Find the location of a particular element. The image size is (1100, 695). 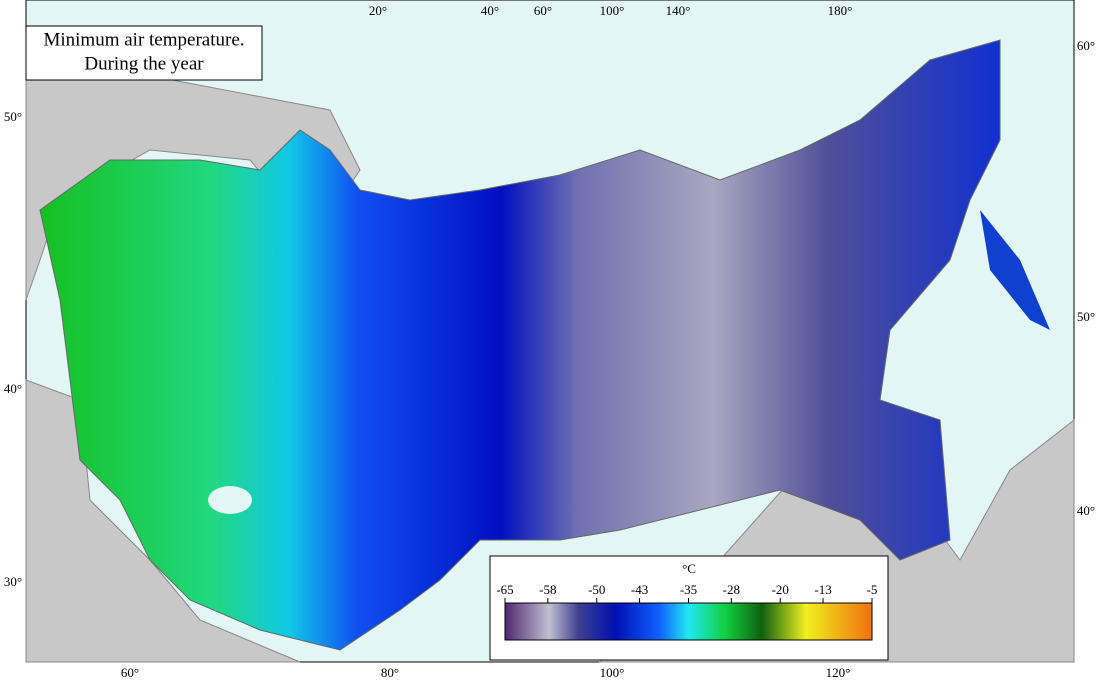

legend-tick-label: -58 is located at coordinates (547, 589).